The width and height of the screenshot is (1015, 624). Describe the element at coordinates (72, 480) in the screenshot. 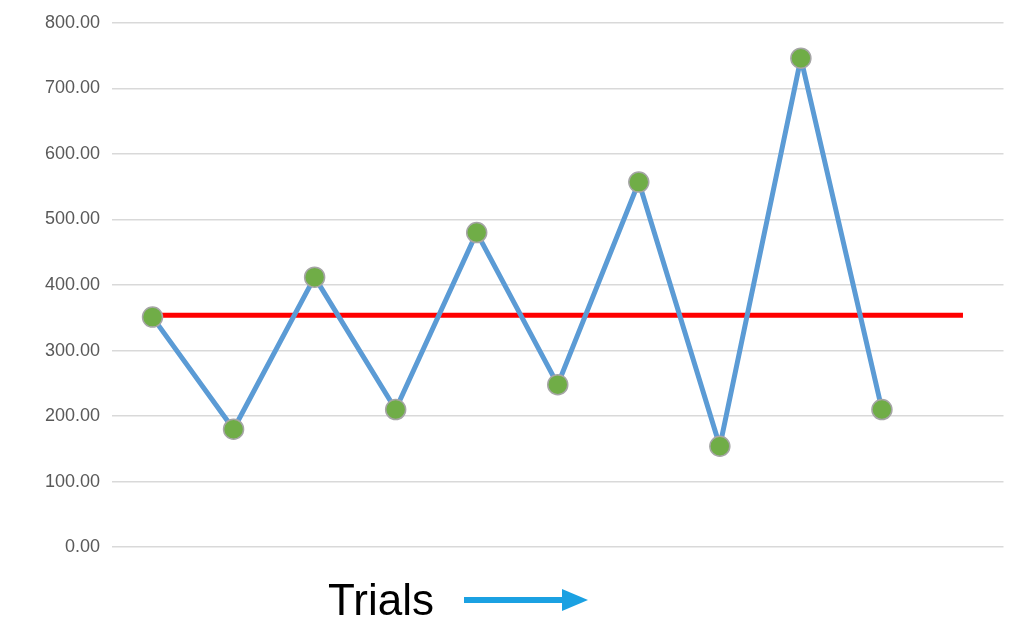

I see `y-tick-label: 100.00` at that location.